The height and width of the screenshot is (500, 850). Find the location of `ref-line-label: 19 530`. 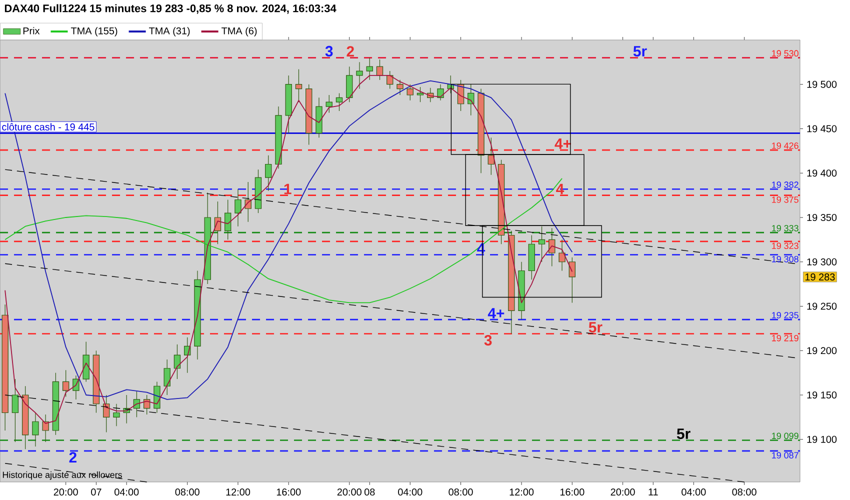

ref-line-label: 19 530 is located at coordinates (785, 53).